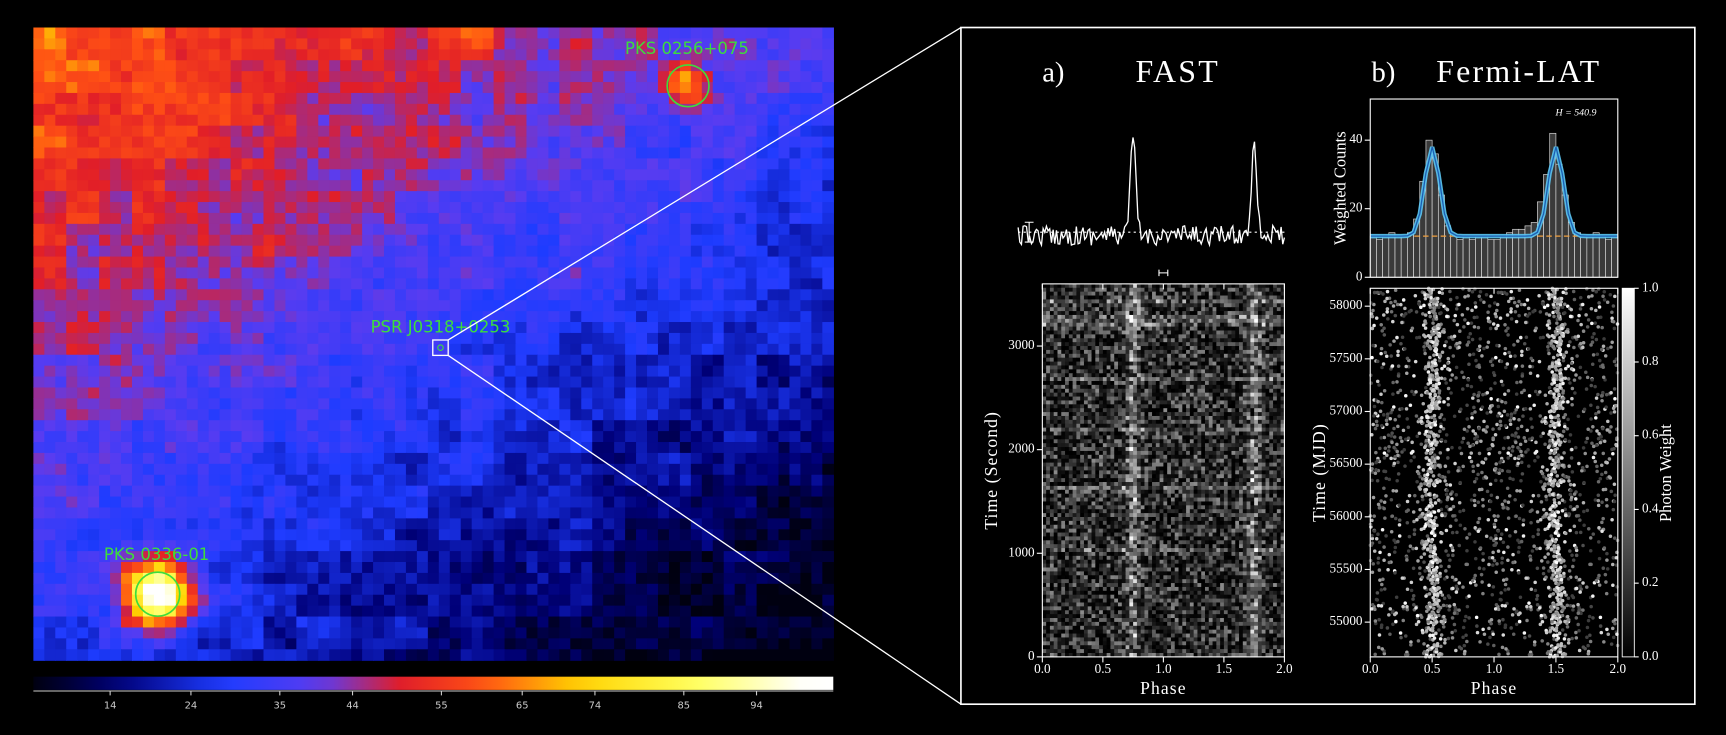  What do you see at coordinates (441, 705) in the screenshot?
I see `colorbar-tick-label: 55` at bounding box center [441, 705].